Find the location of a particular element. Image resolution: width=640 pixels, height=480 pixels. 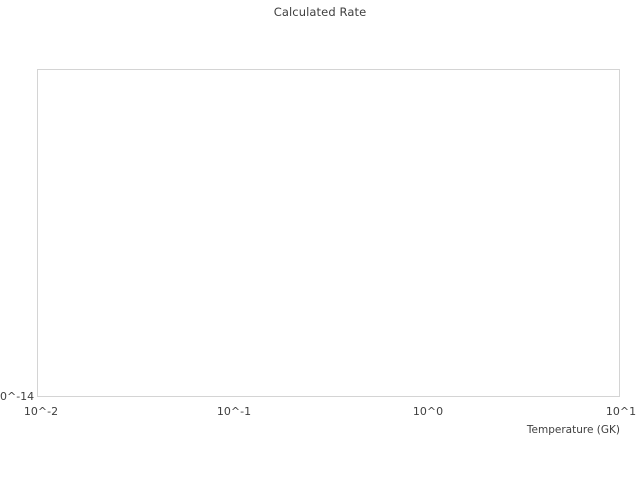

xtick-label-1: 10^-1 is located at coordinates (234, 411).